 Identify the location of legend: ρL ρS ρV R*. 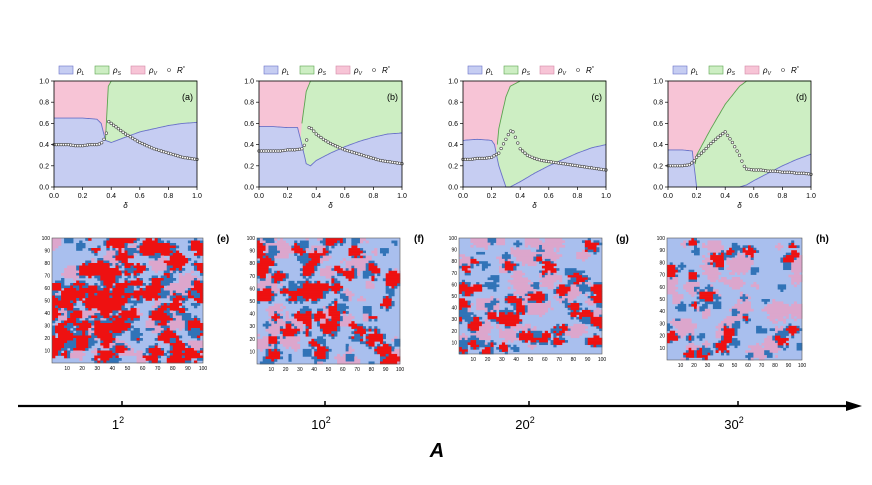
(327, 71).